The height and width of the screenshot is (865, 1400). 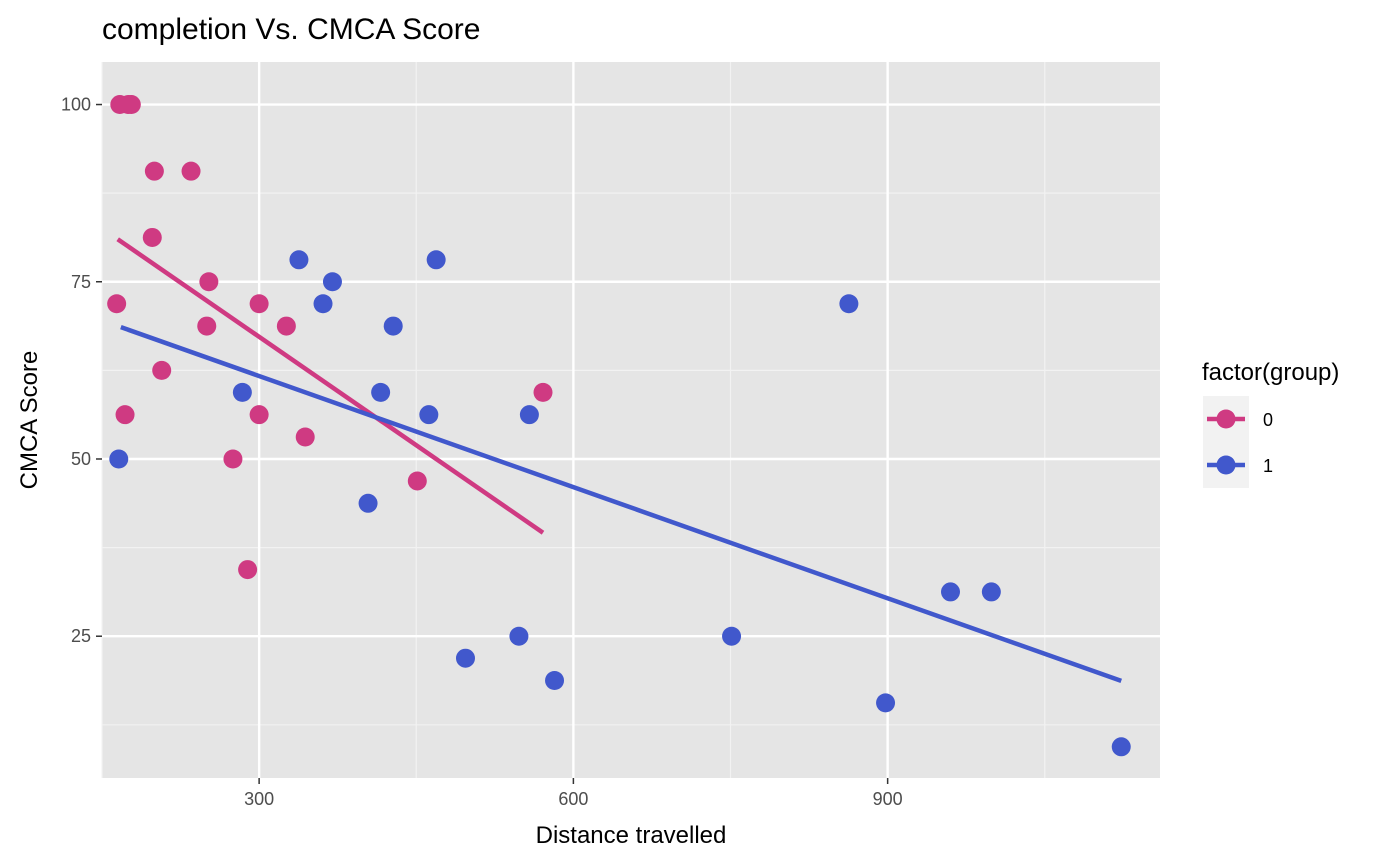 What do you see at coordinates (81, 459) in the screenshot?
I see `y-tick-label: 50` at bounding box center [81, 459].